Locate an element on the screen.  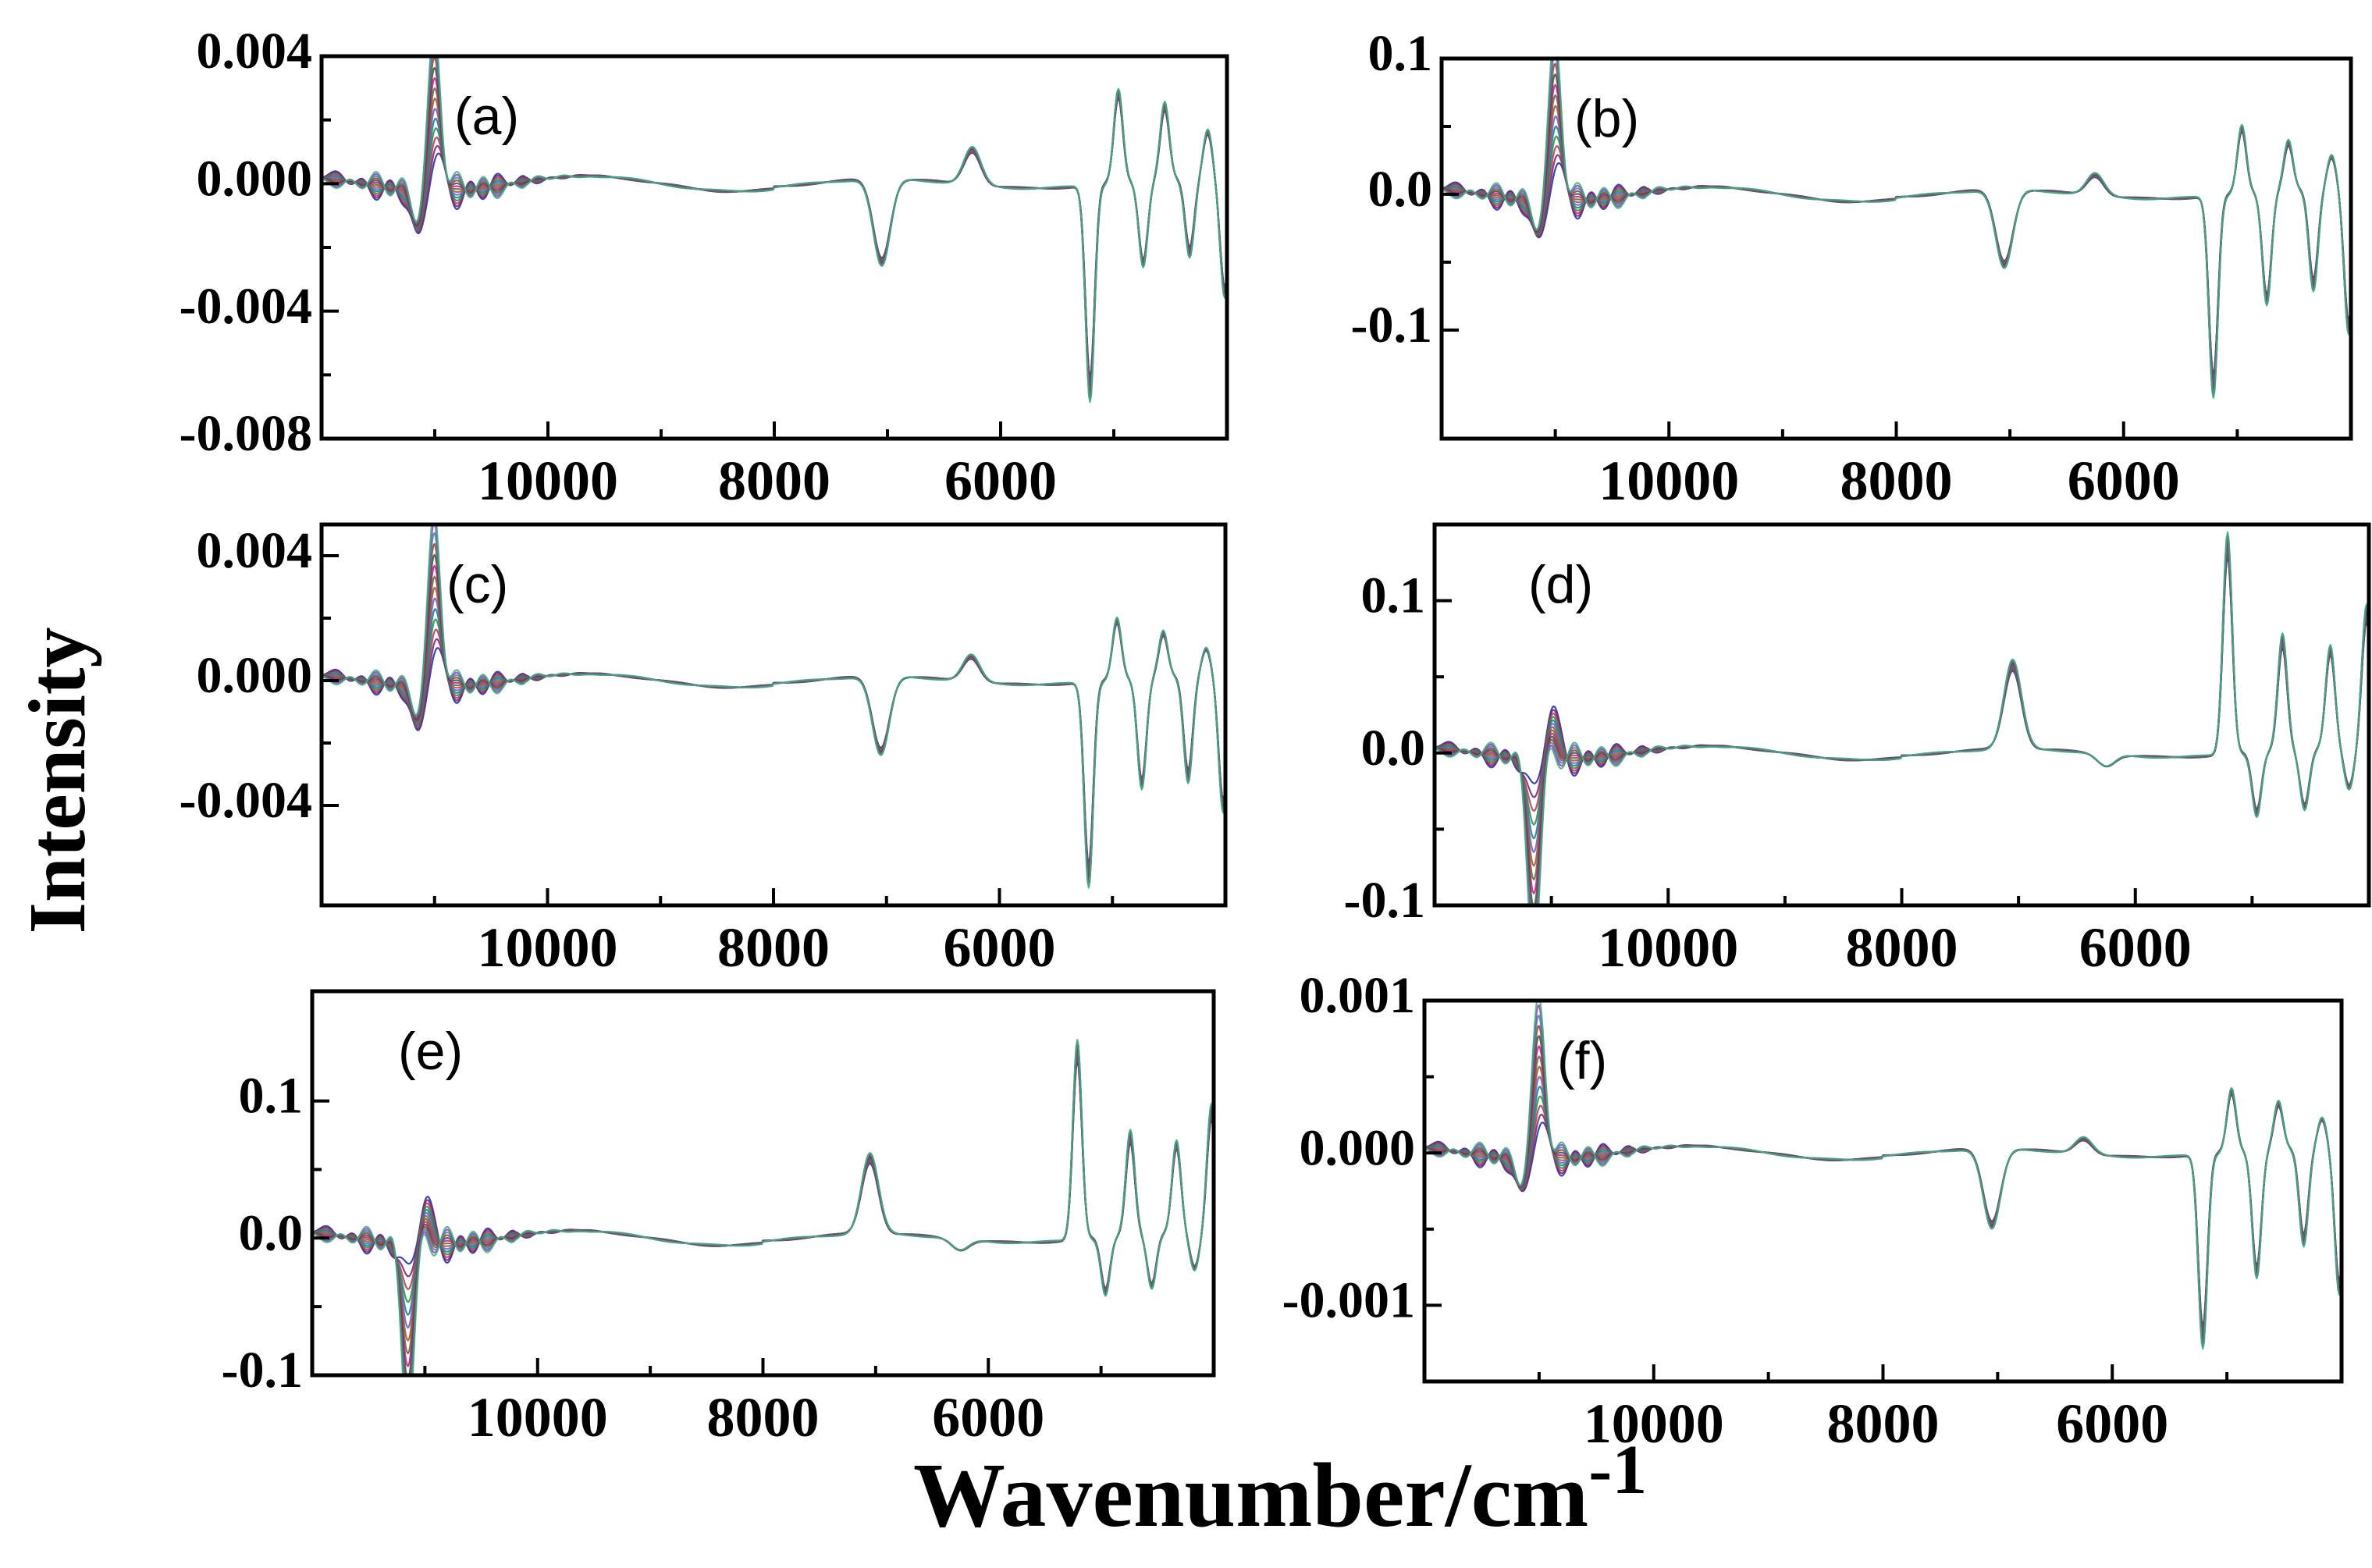
x-axis-label: Wavenumber/cm-1 is located at coordinates (1280, 1488).